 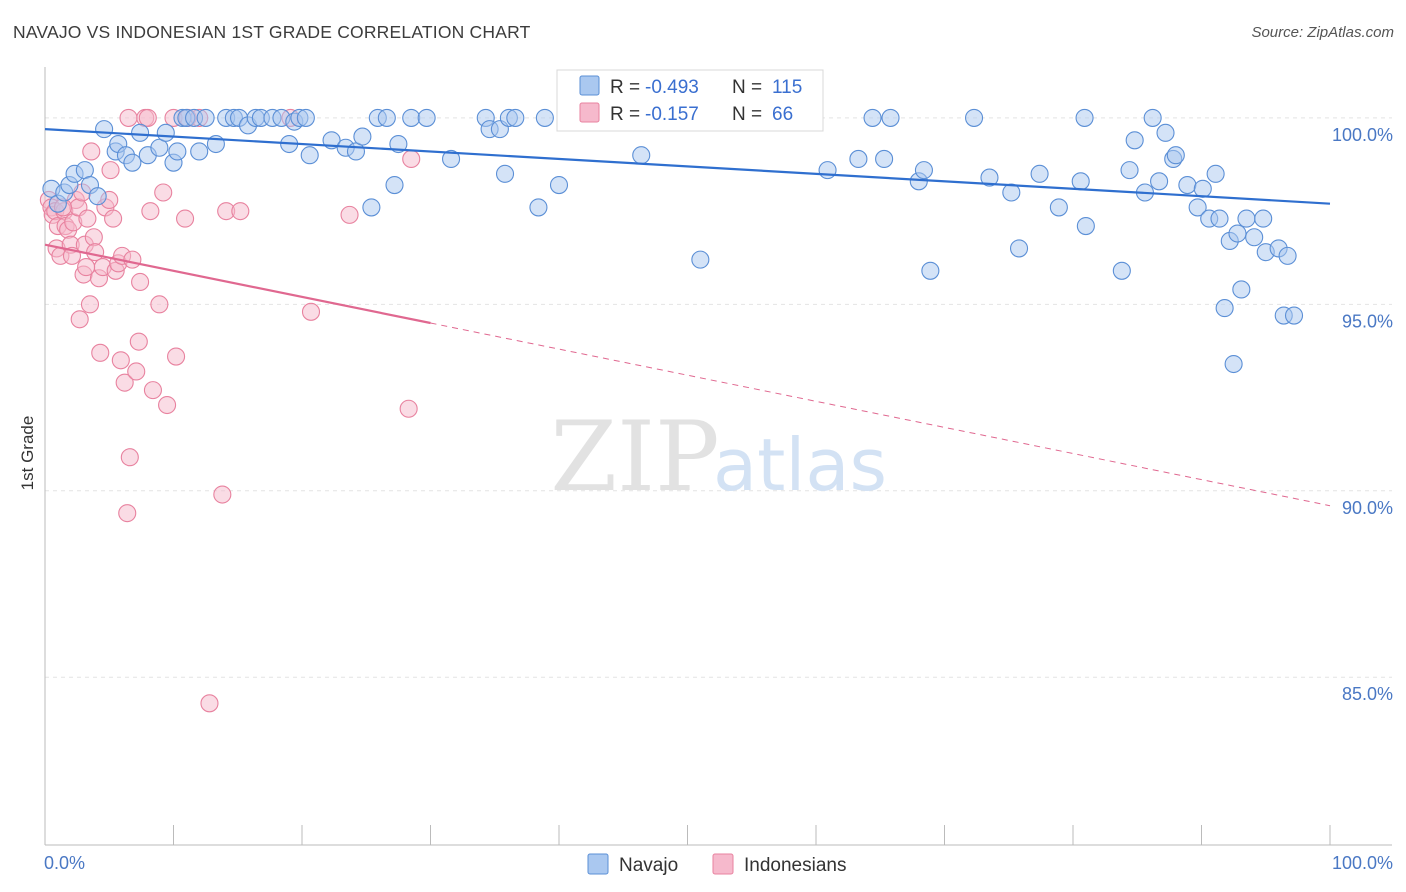 What do you see at coordinates (598, 864) in the screenshot?
I see `legend-navajo-swatch` at bounding box center [598, 864].